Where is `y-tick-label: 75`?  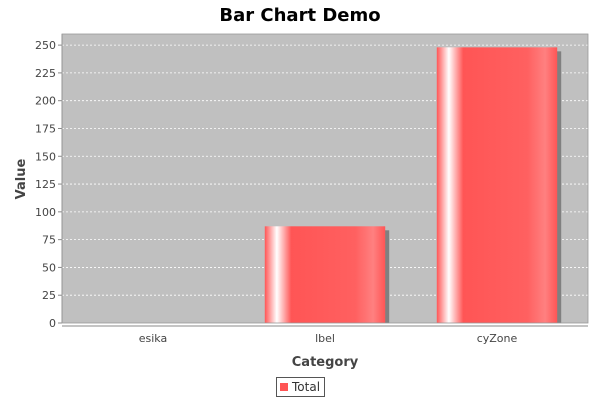 y-tick-label: 75 is located at coordinates (49, 240).